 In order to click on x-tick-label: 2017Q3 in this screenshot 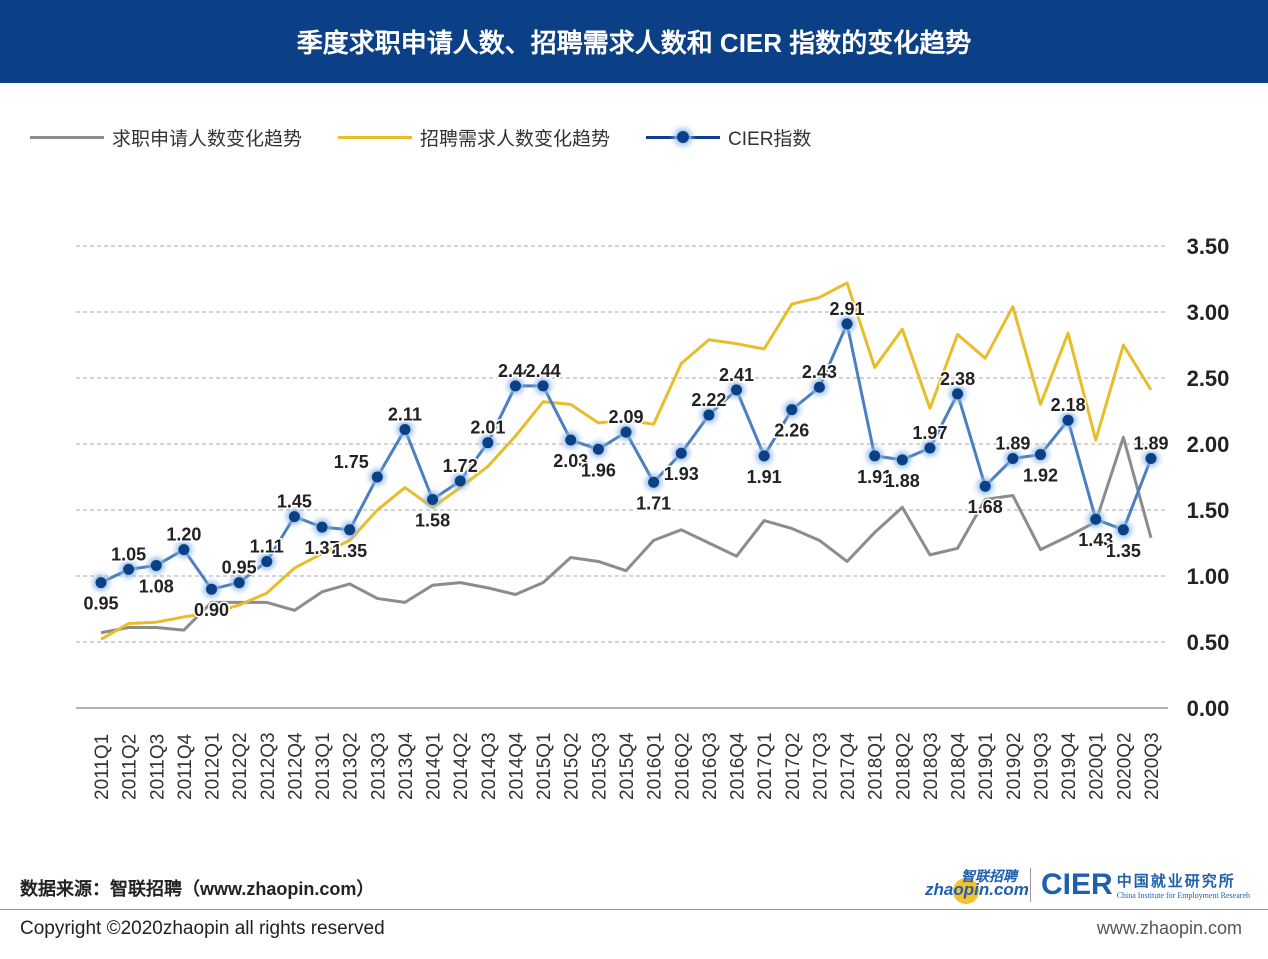, I will do `click(820, 766)`.